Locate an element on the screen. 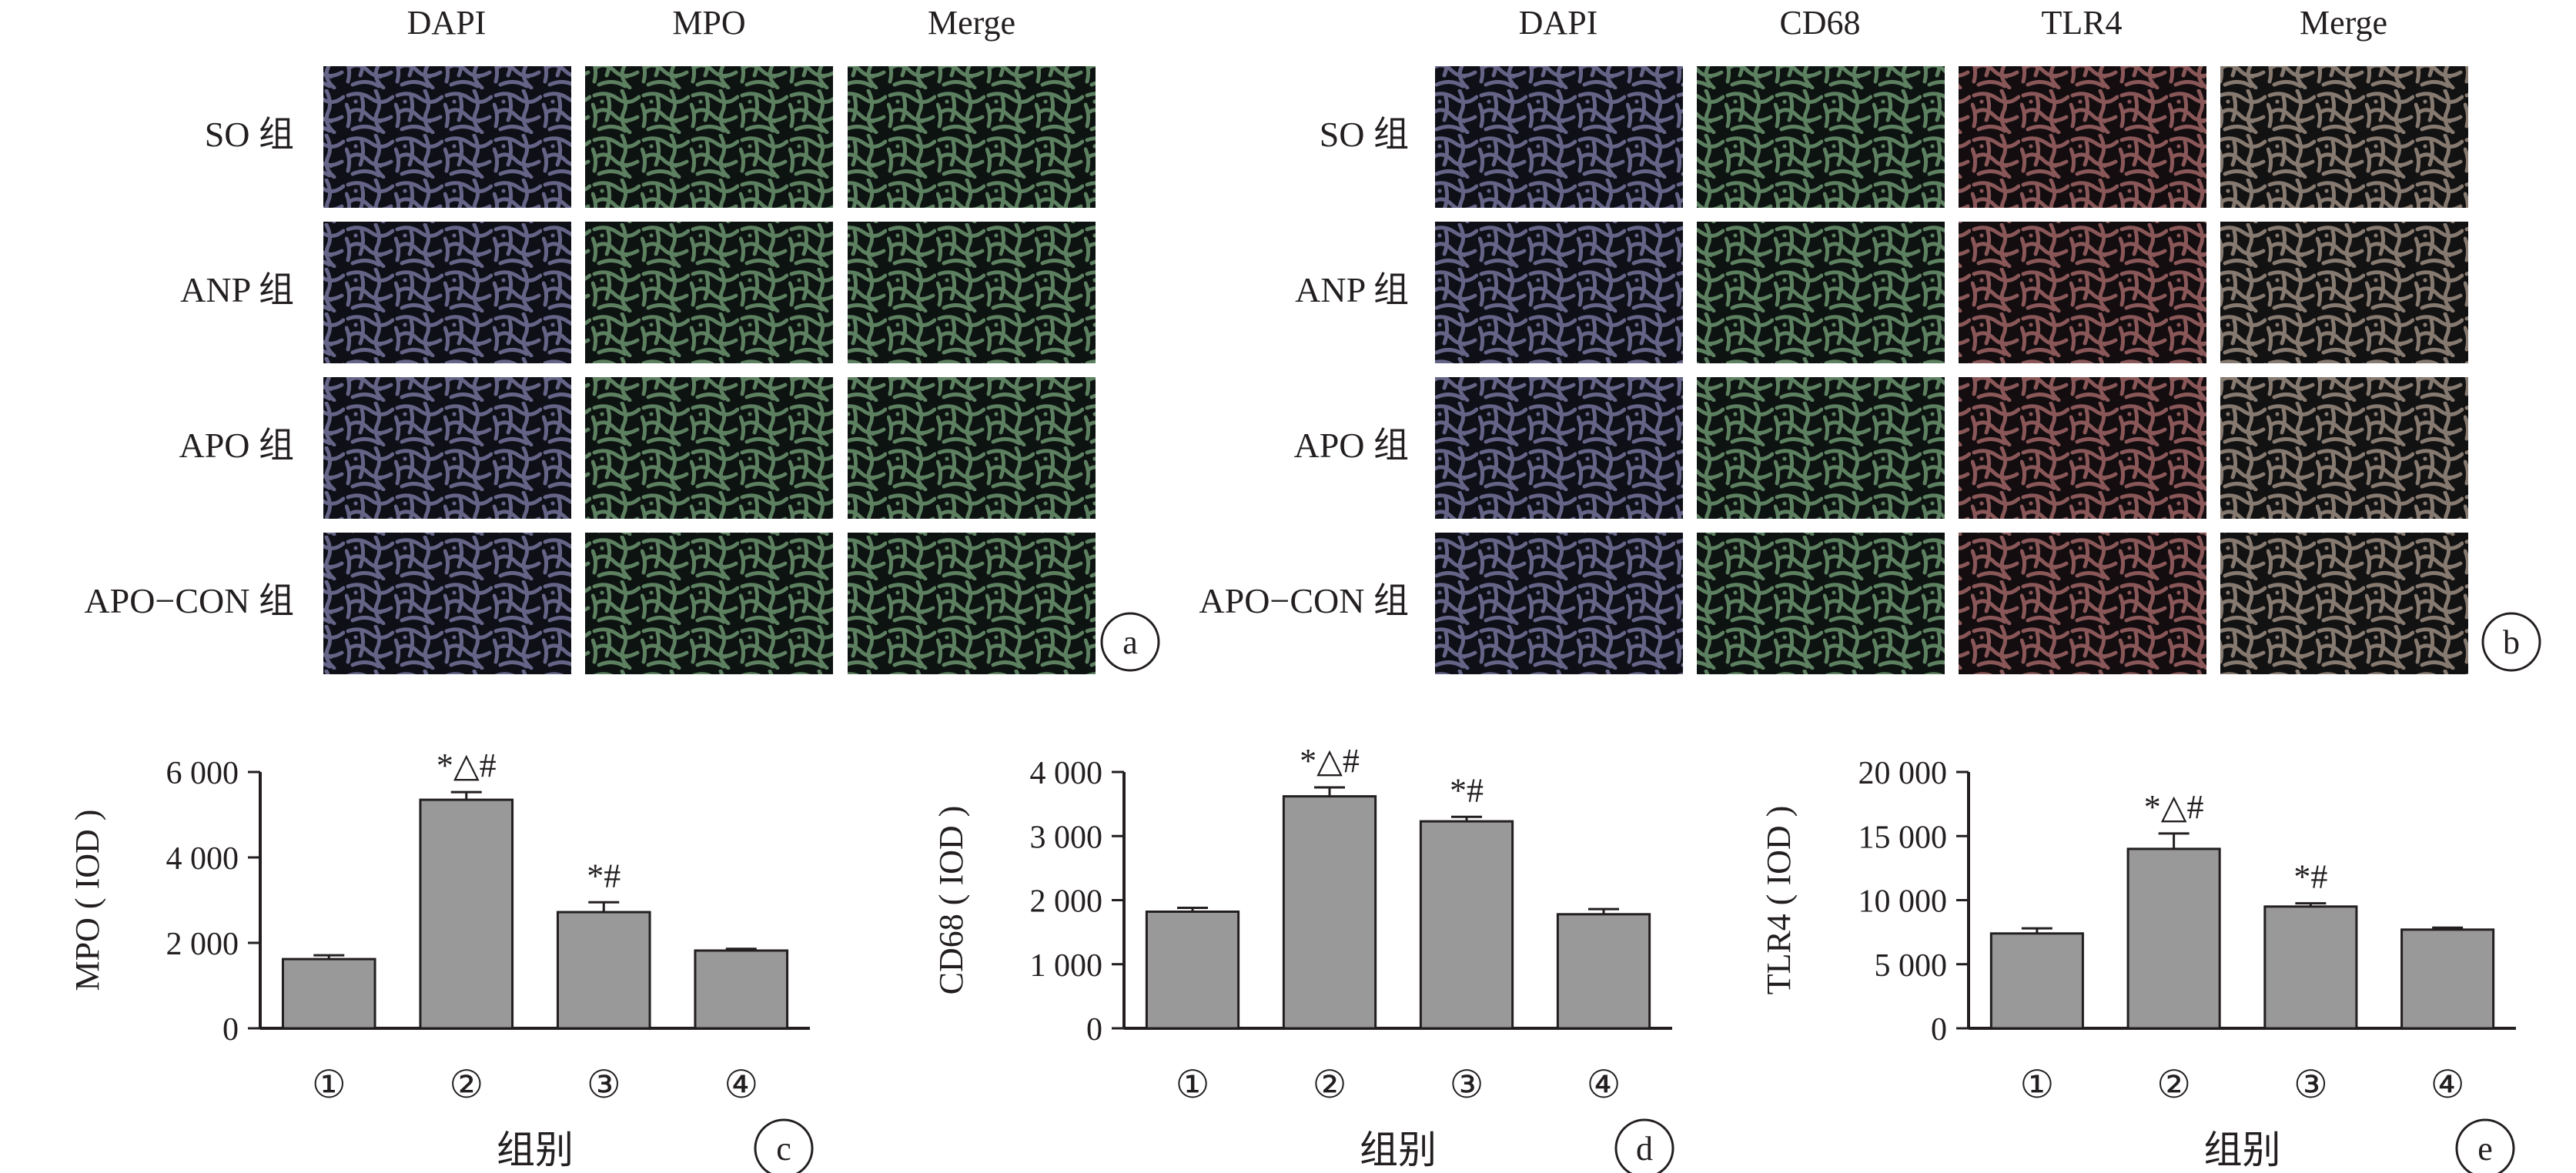 The image size is (2576, 1173). panel-a-tile-r2-c2 is located at coordinates (709, 292).